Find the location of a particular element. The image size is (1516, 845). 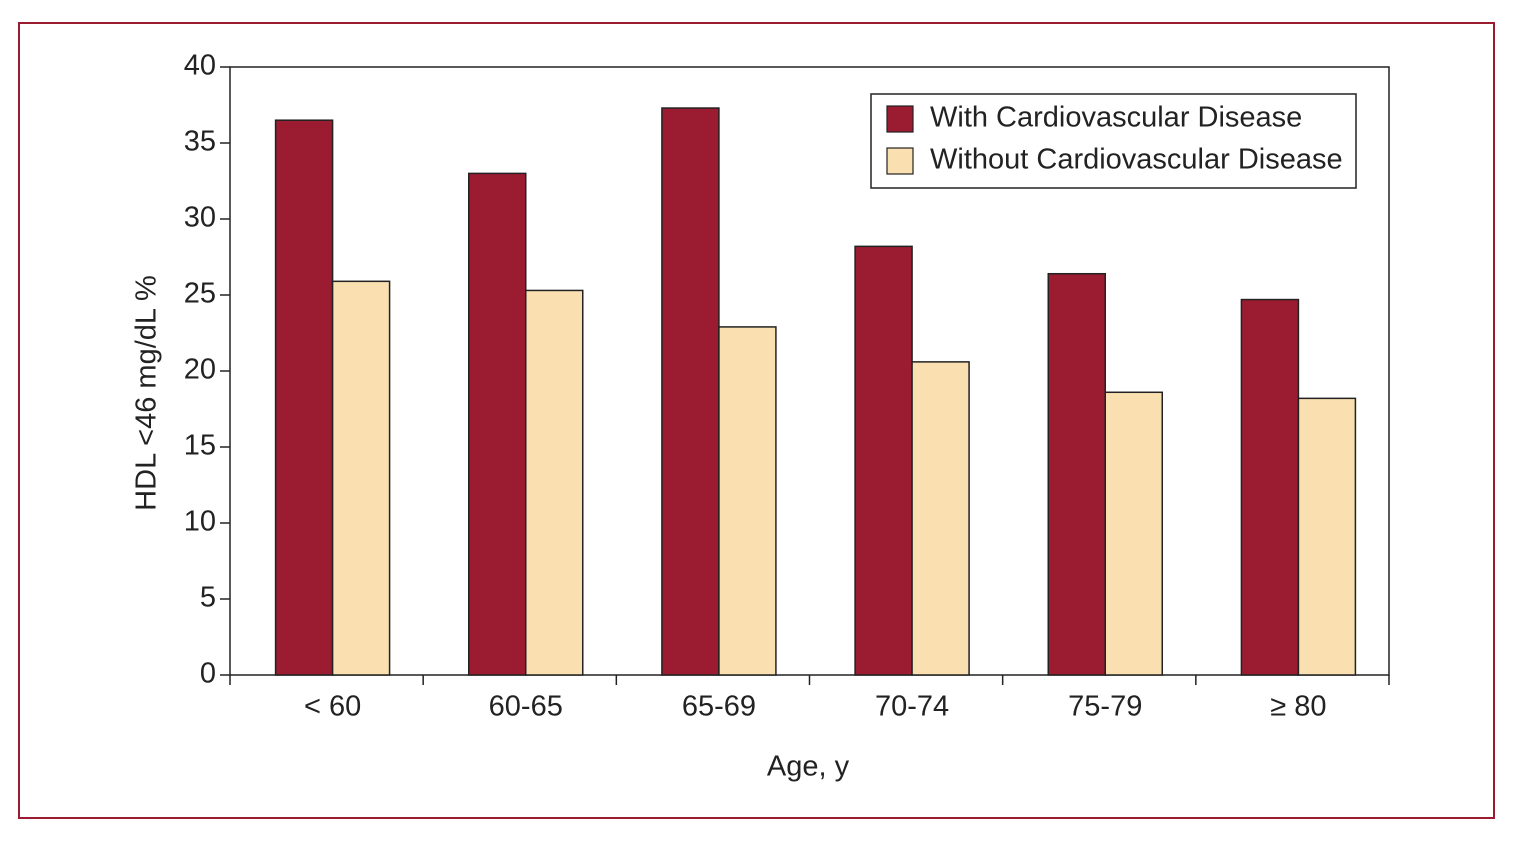

y-tick-label: 35 is located at coordinates (200, 142).